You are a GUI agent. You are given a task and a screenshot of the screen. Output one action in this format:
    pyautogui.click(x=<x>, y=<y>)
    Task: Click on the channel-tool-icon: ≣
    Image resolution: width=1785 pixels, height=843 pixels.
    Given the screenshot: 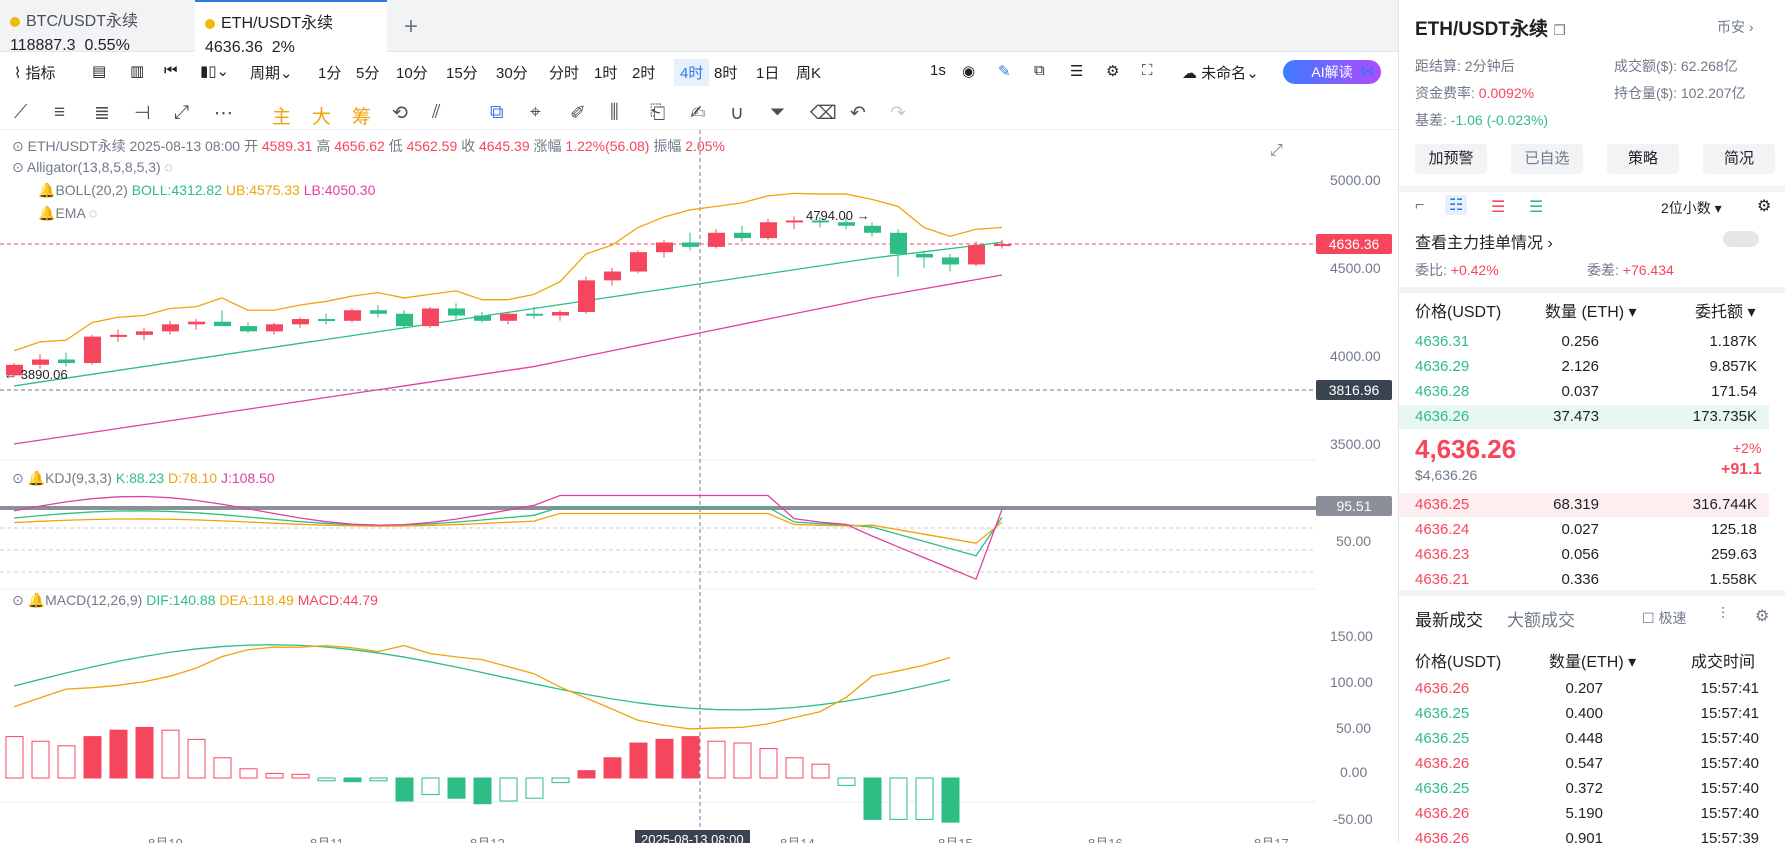 What is the action you would take?
    pyautogui.click(x=102, y=113)
    